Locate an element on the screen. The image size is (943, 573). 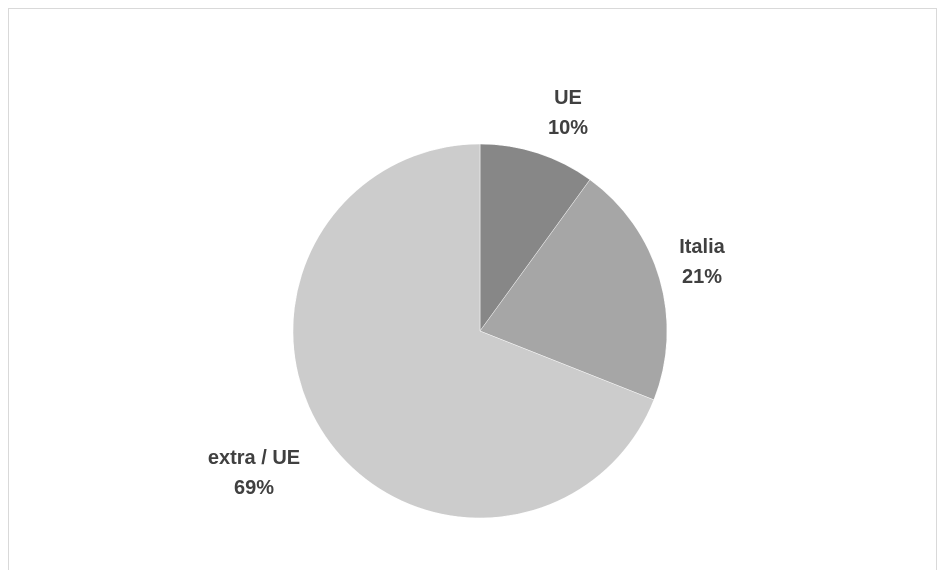
pie-slice-italia is located at coordinates (573, 290).